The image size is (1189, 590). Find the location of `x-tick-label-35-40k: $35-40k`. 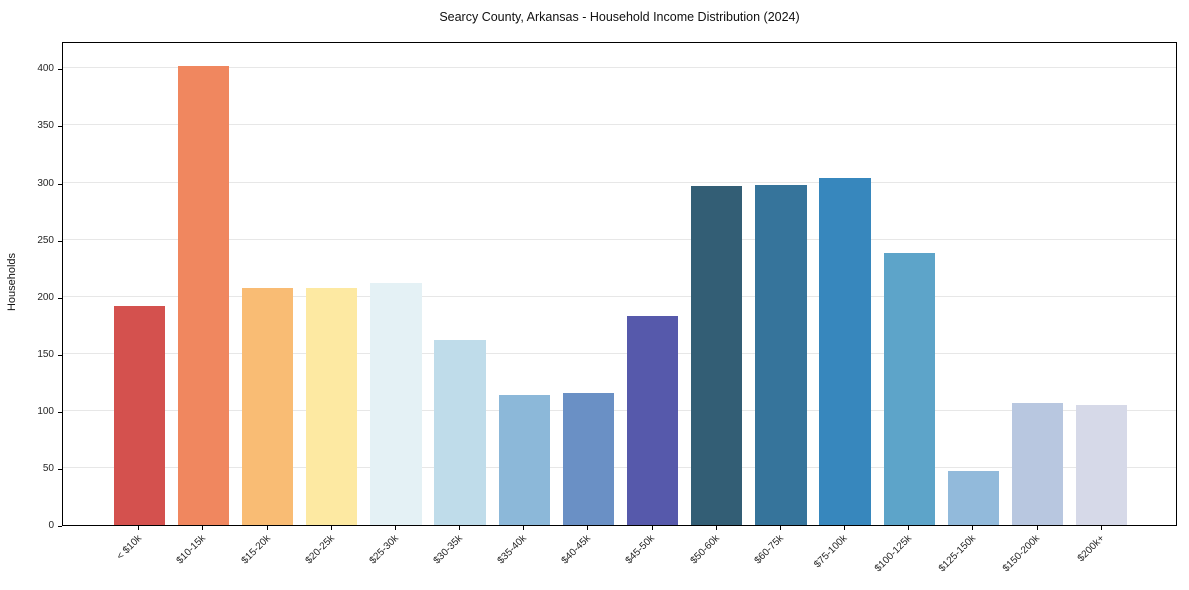

x-tick-label-35-40k: $35-40k is located at coordinates (512, 550).